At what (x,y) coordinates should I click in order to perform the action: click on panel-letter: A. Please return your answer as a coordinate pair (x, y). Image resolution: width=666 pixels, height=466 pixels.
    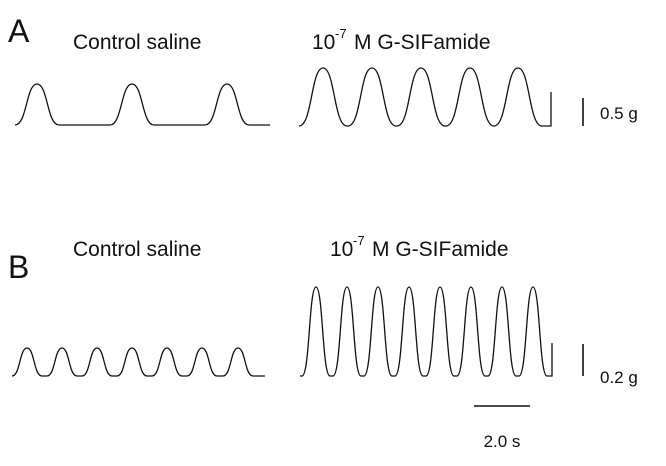
    Looking at the image, I should click on (19, 31).